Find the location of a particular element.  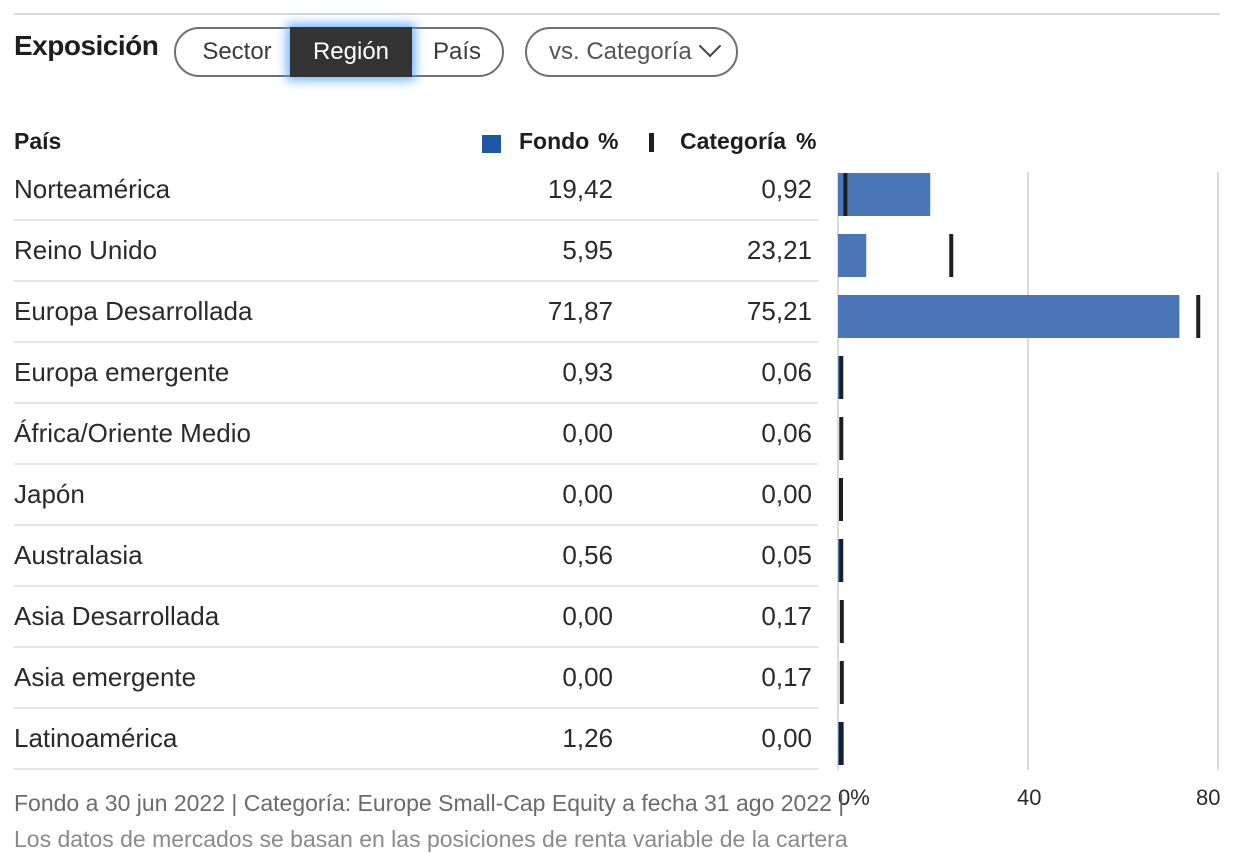

column-header-fondo: Fondo is located at coordinates (554, 141).